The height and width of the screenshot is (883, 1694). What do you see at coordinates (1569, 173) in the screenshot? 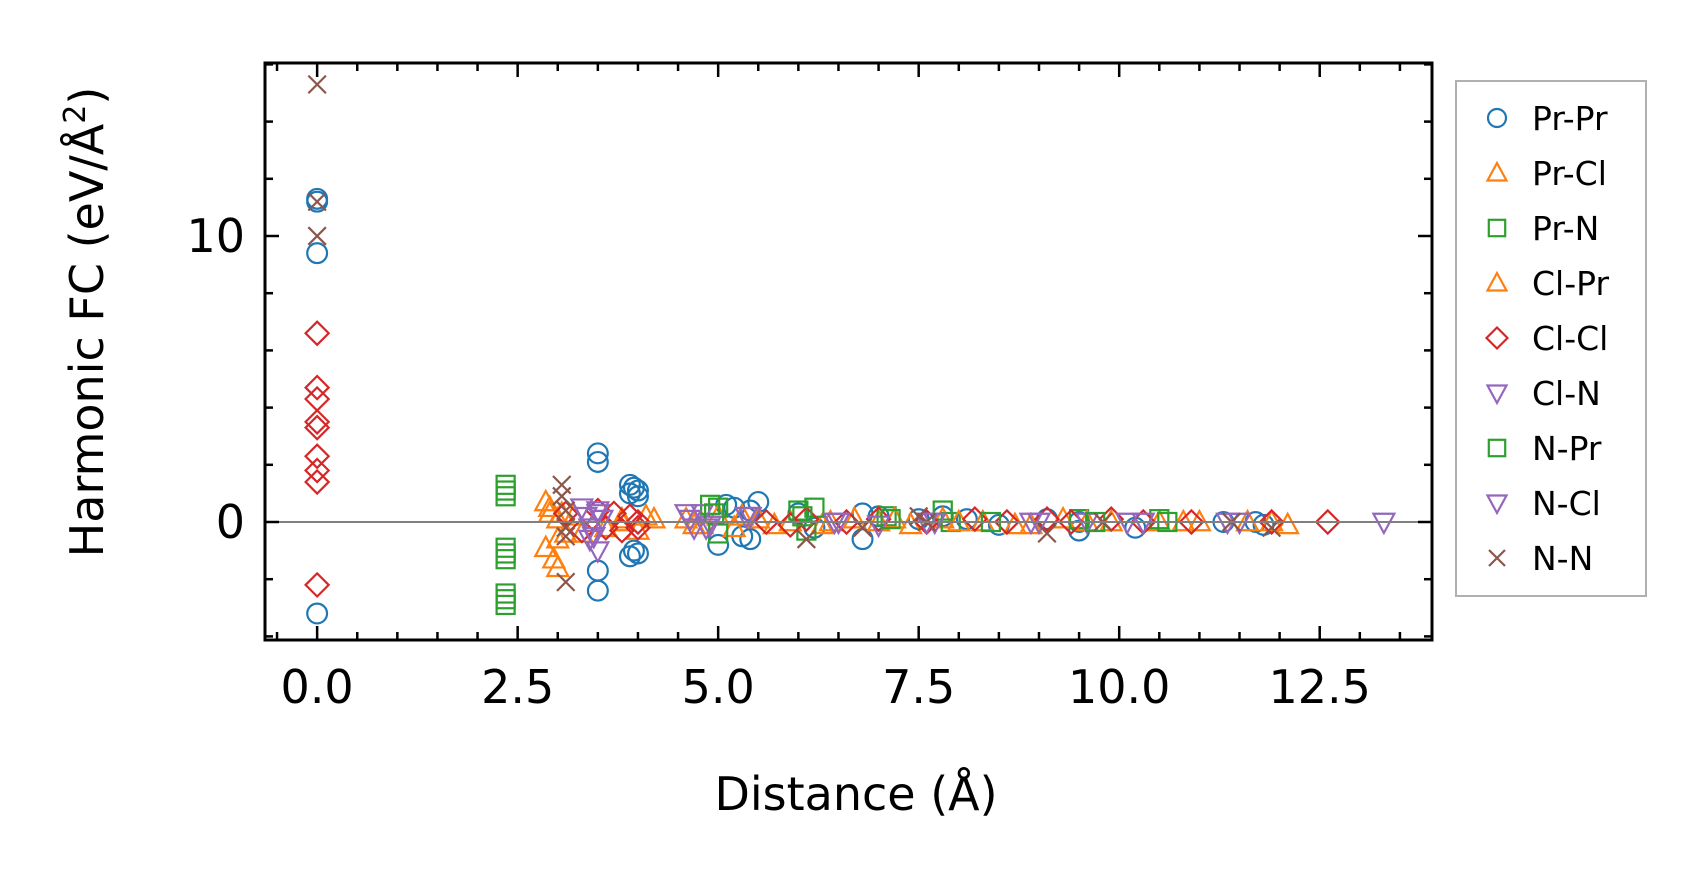
I see `legend-label: Pr-Cl` at bounding box center [1569, 173].